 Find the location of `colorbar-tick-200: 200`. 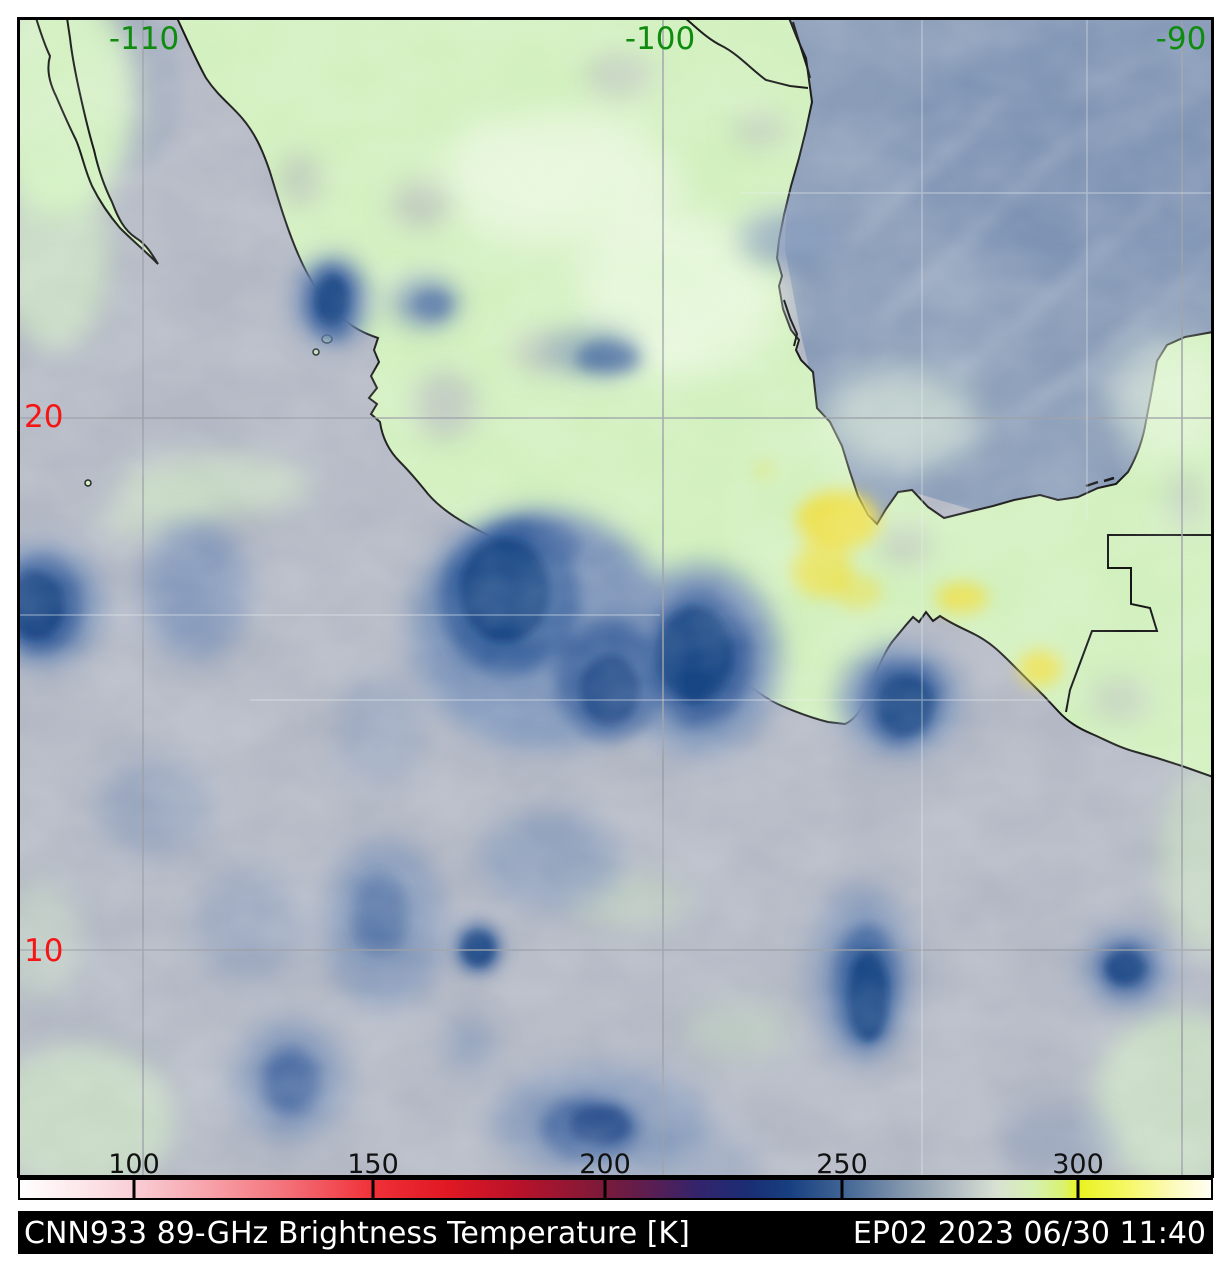

colorbar-tick-200: 200 is located at coordinates (605, 1164).